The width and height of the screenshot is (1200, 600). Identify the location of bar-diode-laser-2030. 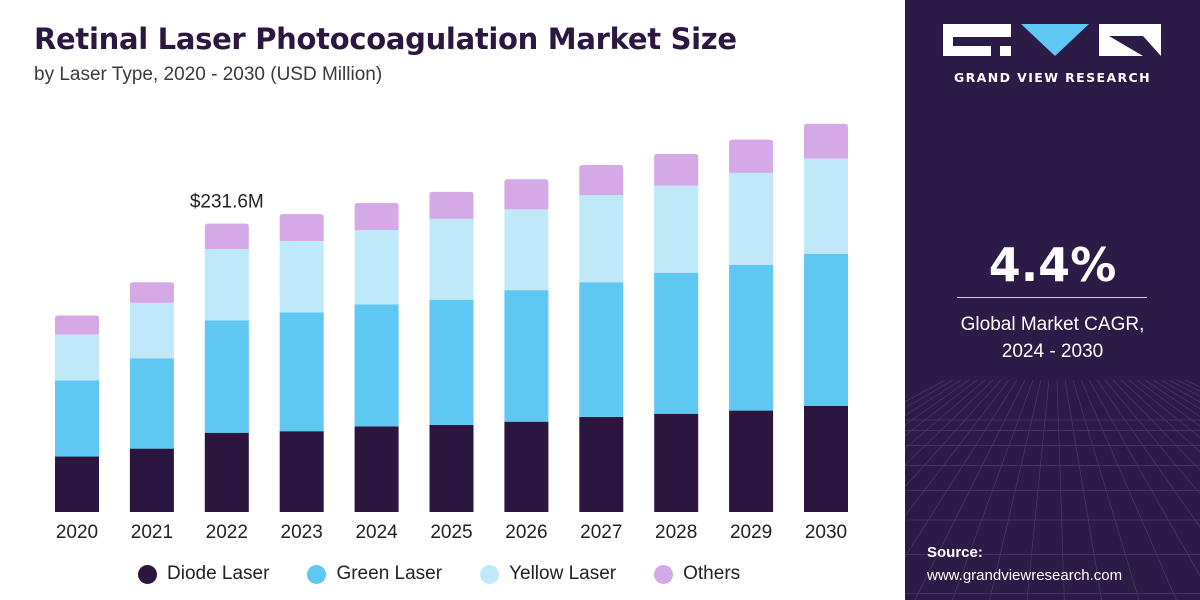
(826, 458).